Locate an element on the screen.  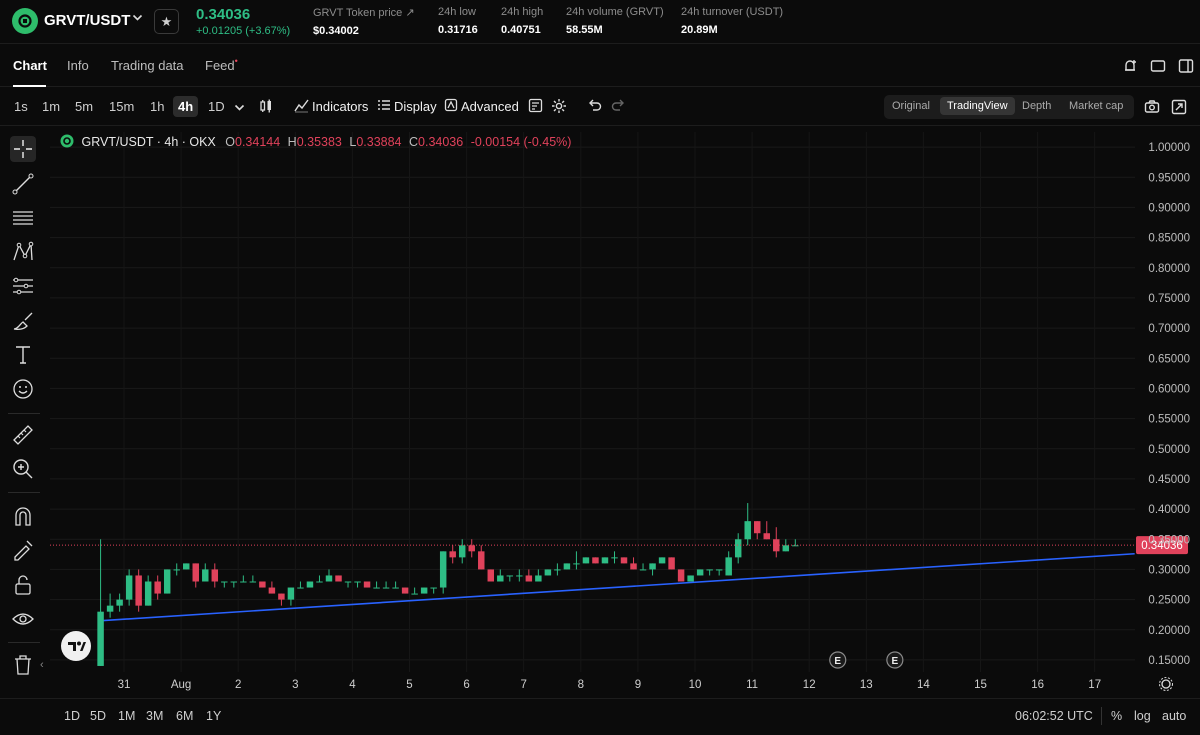
template-icon is located at coordinates (535, 107).